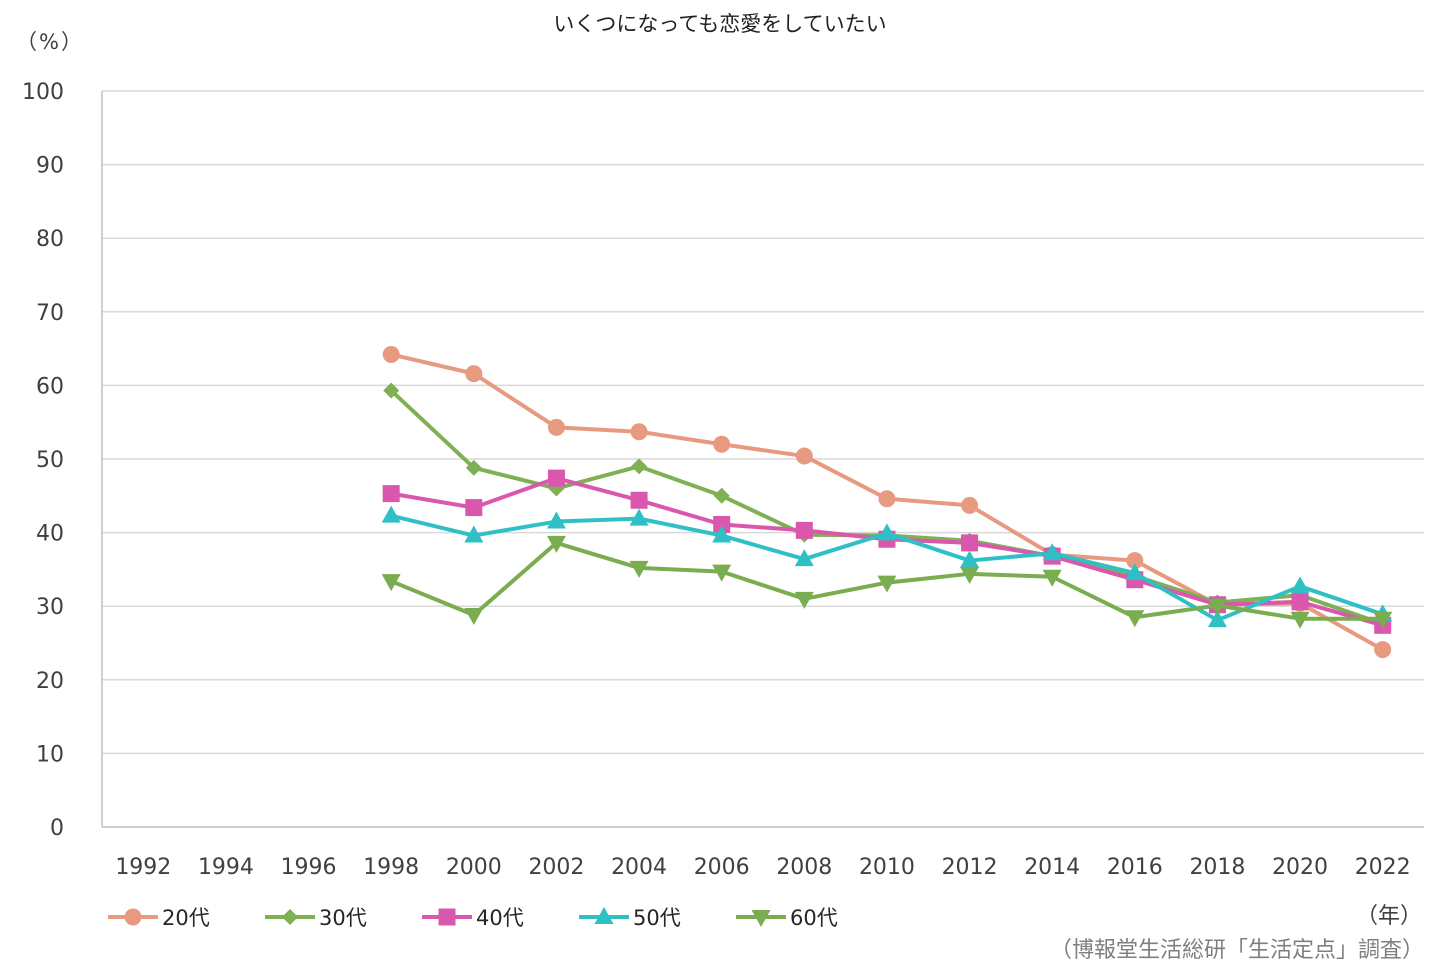 The height and width of the screenshot is (968, 1452). I want to click on legend-label: 20代, so click(186, 918).